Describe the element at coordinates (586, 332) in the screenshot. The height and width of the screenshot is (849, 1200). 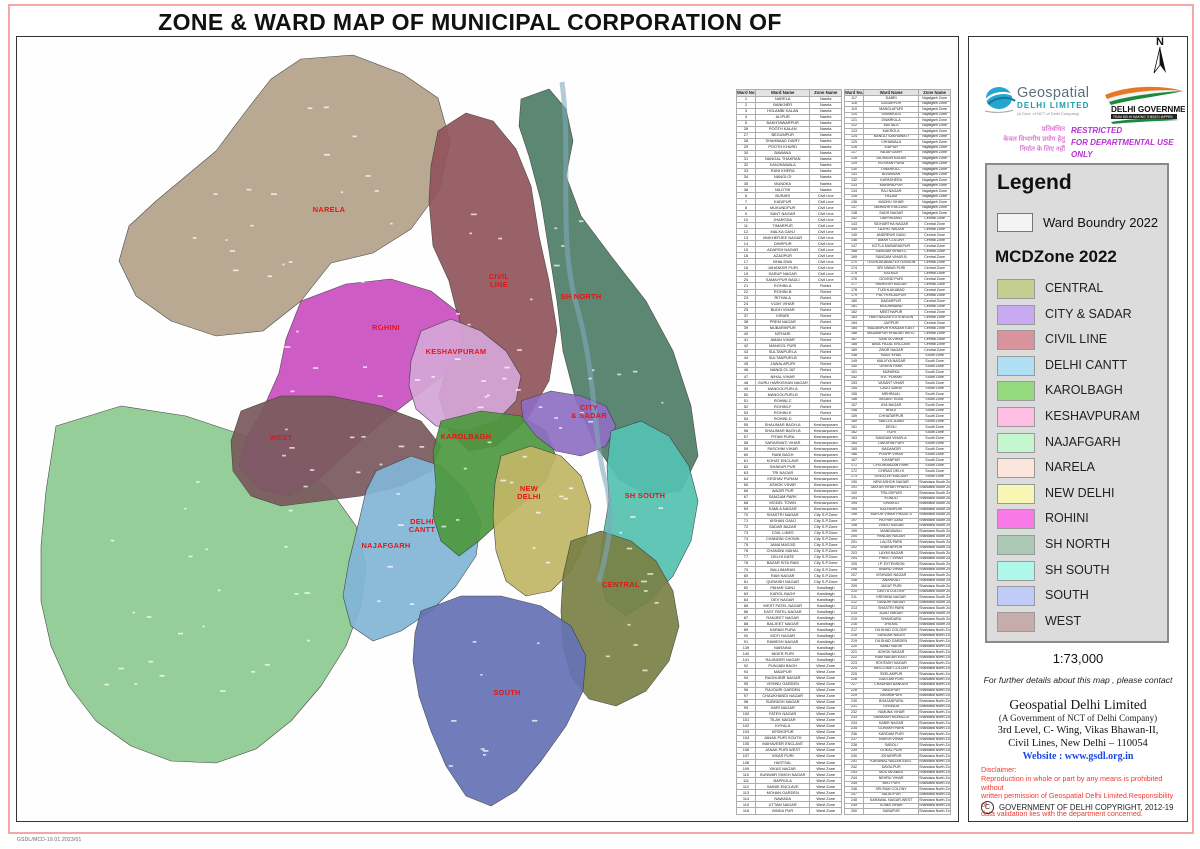
I see `yamuna-river` at that location.